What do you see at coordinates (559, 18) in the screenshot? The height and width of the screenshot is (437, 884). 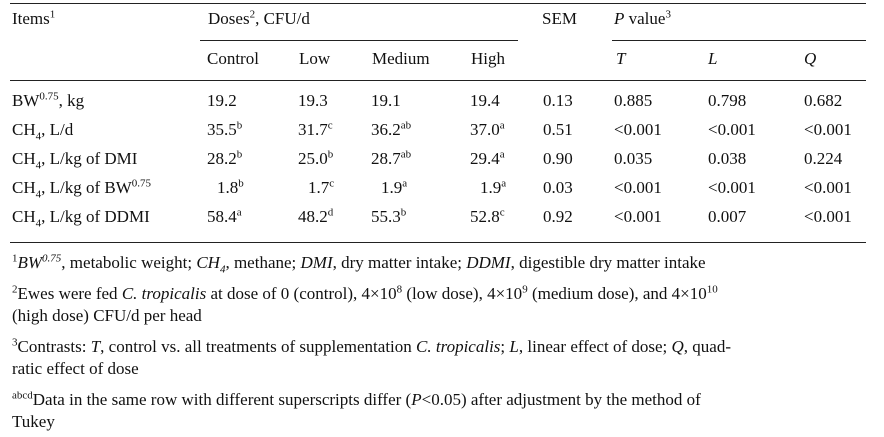 I see `sem-header: SEM` at bounding box center [559, 18].